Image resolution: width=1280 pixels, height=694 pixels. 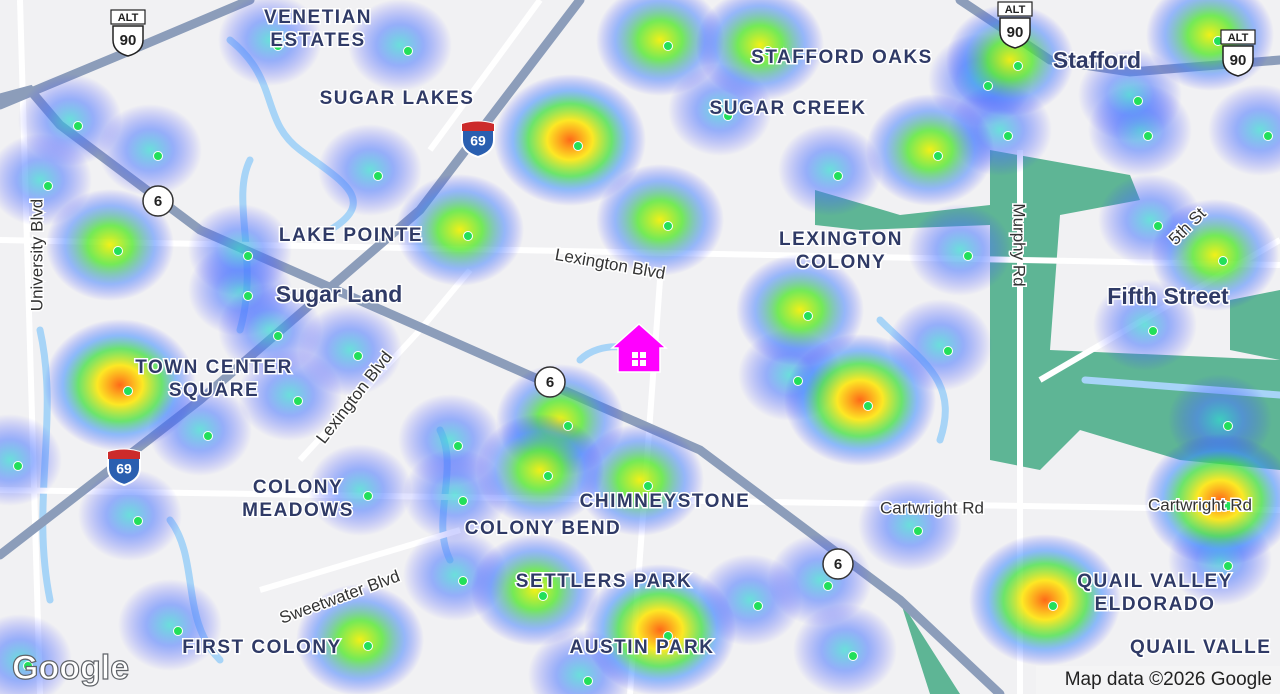 What do you see at coordinates (70, 668) in the screenshot?
I see `google-logo: Google` at bounding box center [70, 668].